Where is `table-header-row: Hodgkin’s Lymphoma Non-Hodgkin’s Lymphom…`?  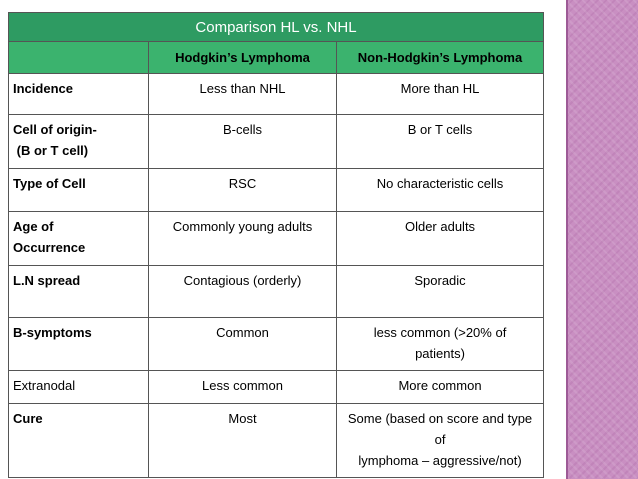
table-header-row: Hodgkin’s Lymphoma Non-Hodgkin’s Lymphom… is located at coordinates (276, 57).